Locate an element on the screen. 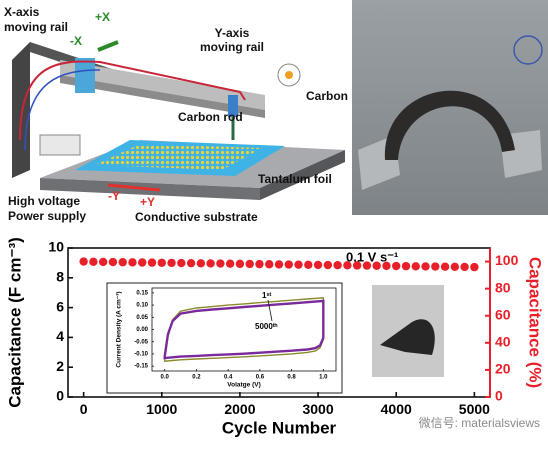 The height and width of the screenshot is (450, 548). inset-box is located at coordinates (224, 338).